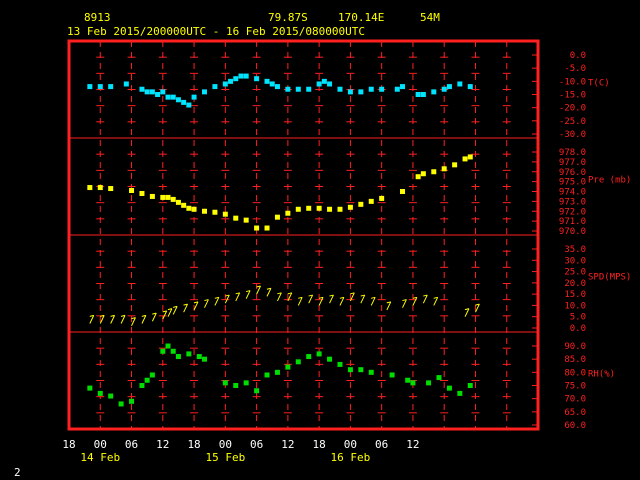 This screenshot has width=640, height=480. Describe the element at coordinates (572, 135) in the screenshot. I see `y-tick-label: -30.0` at that location.